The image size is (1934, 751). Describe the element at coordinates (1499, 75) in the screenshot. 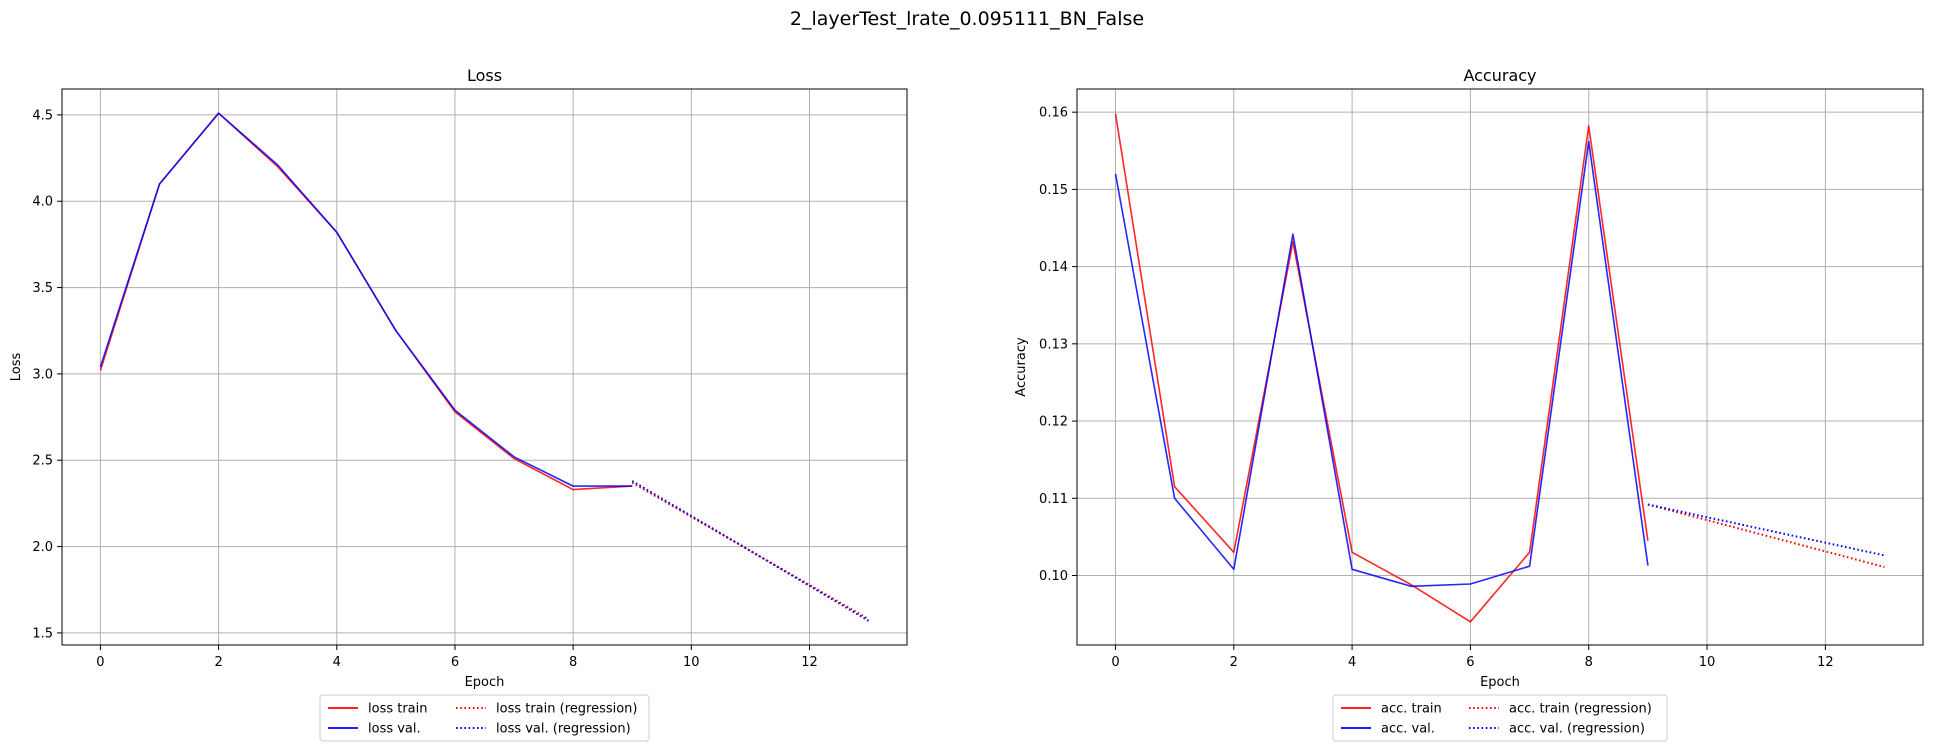

I see `chart-title: Accuracy` at that location.